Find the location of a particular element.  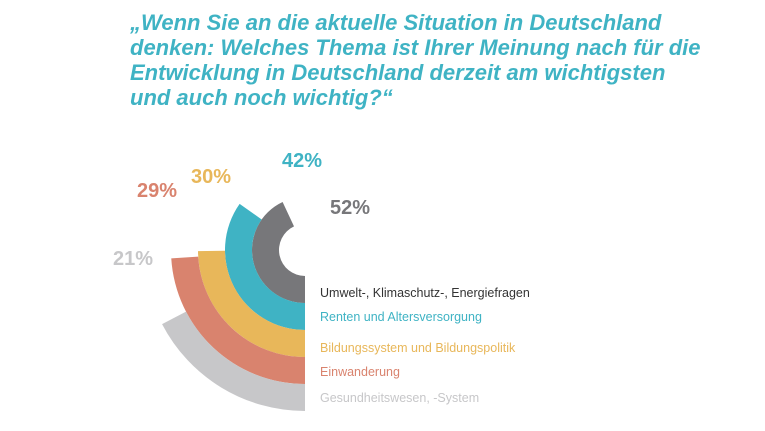

value-label: 30% is located at coordinates (211, 177).